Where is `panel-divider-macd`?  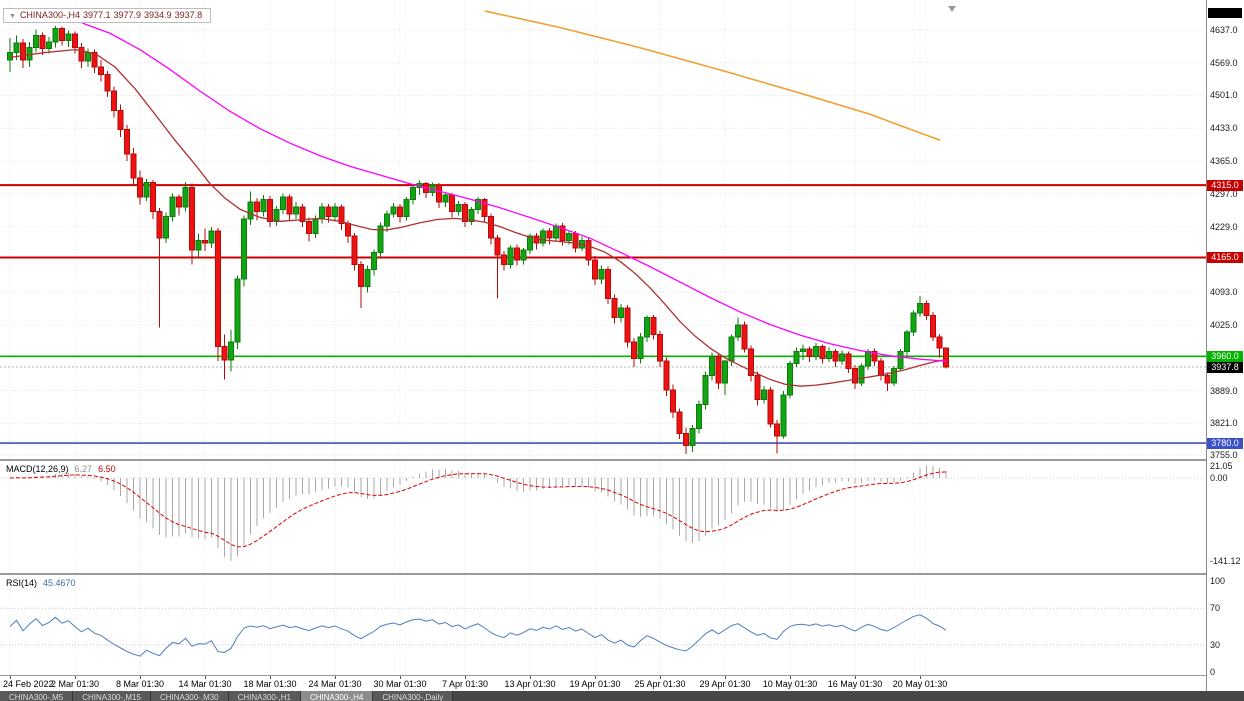
panel-divider-macd is located at coordinates (622, 460).